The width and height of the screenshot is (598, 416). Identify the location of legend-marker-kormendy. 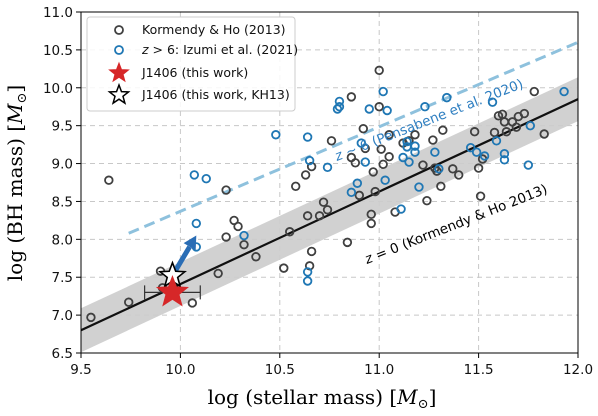
(119, 30).